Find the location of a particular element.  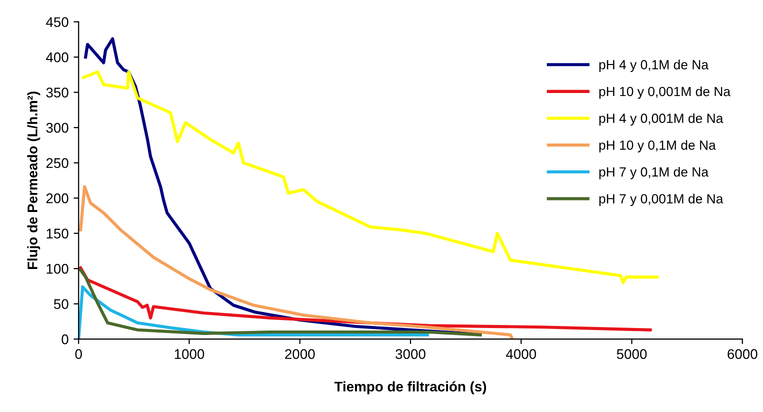

y-tick-label: 150 is located at coordinates (57, 233).